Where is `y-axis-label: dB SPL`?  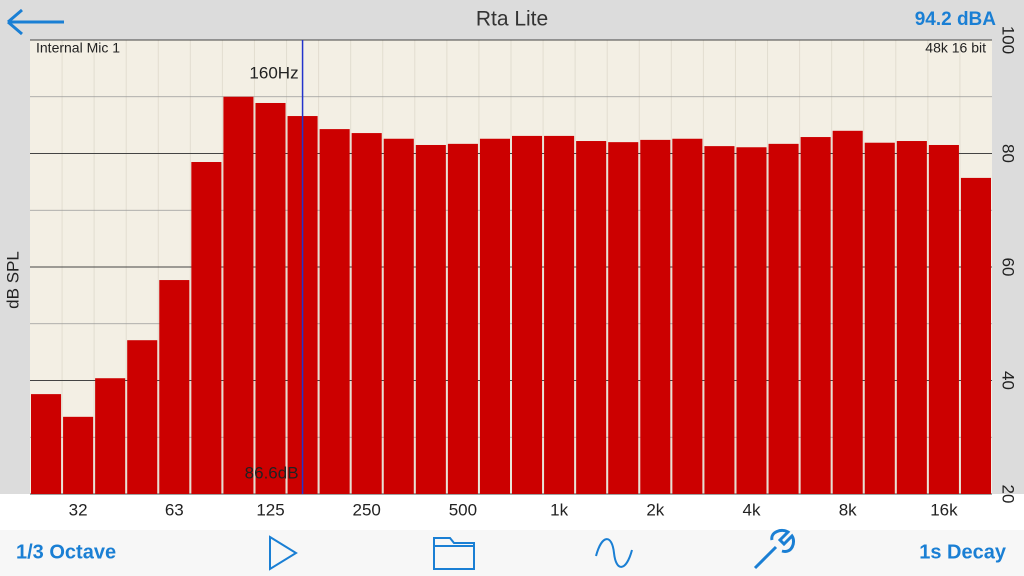
y-axis-label: dB SPL is located at coordinates (12, 280).